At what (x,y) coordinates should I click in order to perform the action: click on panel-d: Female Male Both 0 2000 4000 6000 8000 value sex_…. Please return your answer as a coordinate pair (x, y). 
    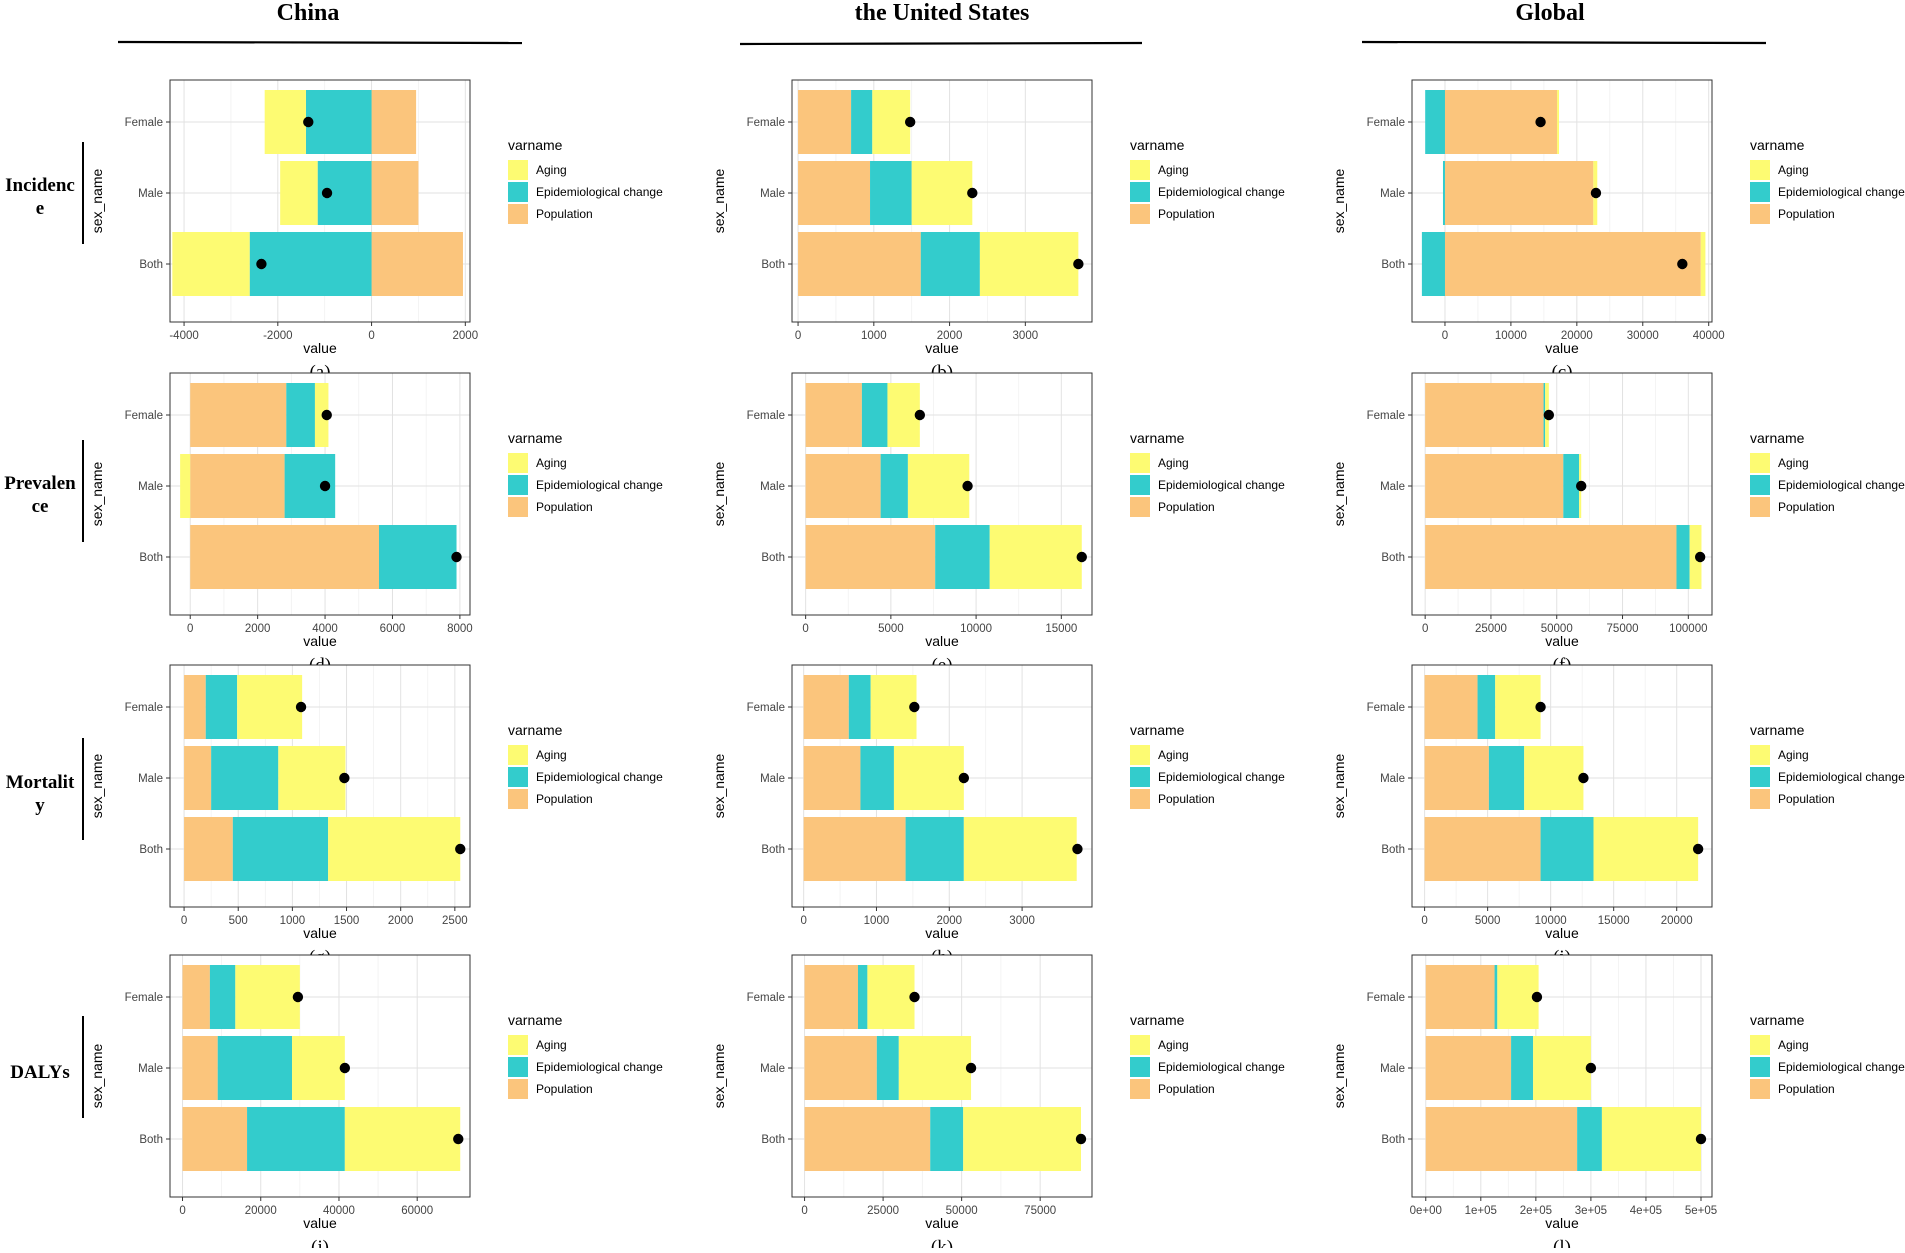
    Looking at the image, I should click on (376, 524).